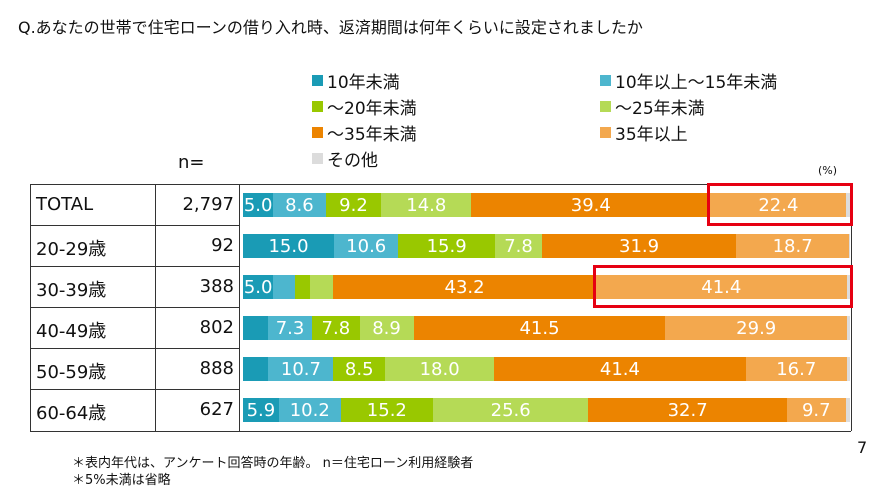  What do you see at coordinates (862, 447) in the screenshot?
I see `page-number: 7` at bounding box center [862, 447].